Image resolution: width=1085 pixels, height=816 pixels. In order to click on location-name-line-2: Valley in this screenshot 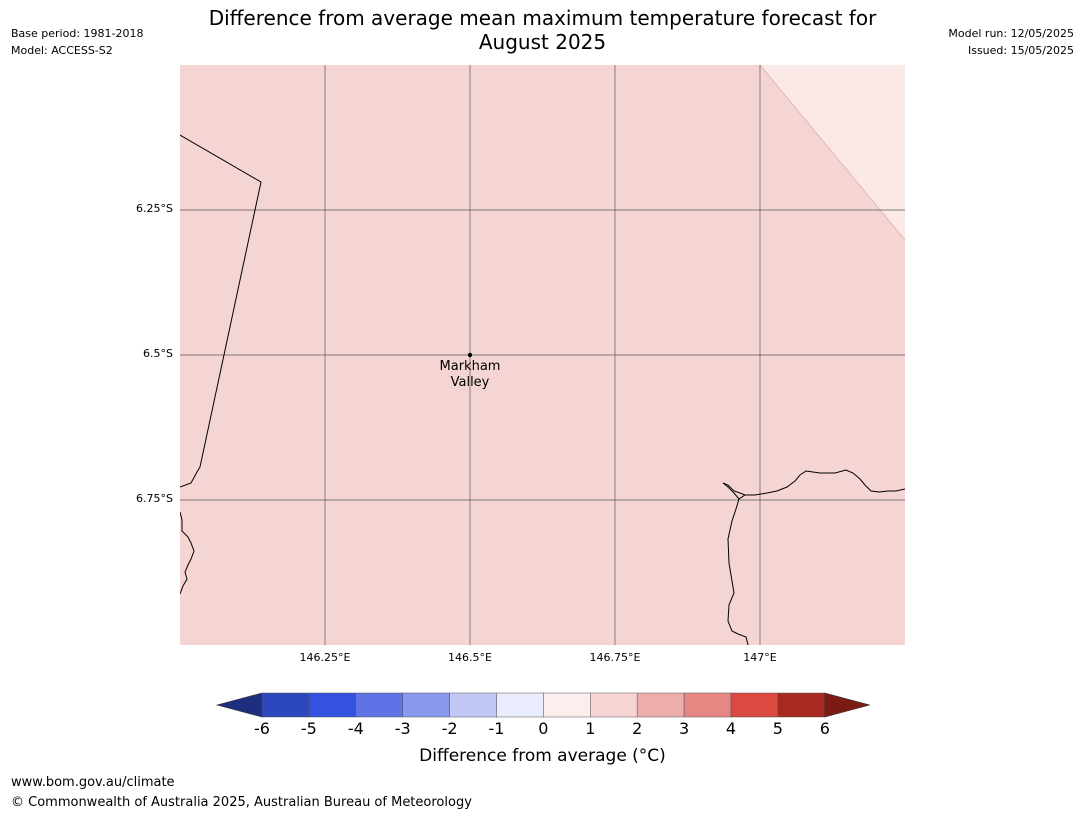, I will do `click(470, 382)`.